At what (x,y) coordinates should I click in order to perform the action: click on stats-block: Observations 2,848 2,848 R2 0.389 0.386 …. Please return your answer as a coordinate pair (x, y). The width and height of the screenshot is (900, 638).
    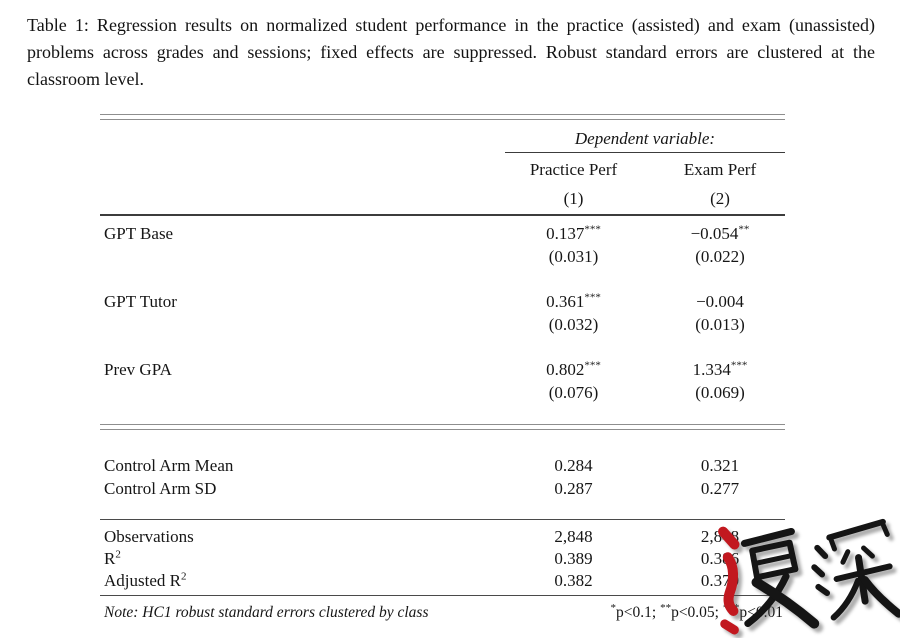
    Looking at the image, I should click on (442, 559).